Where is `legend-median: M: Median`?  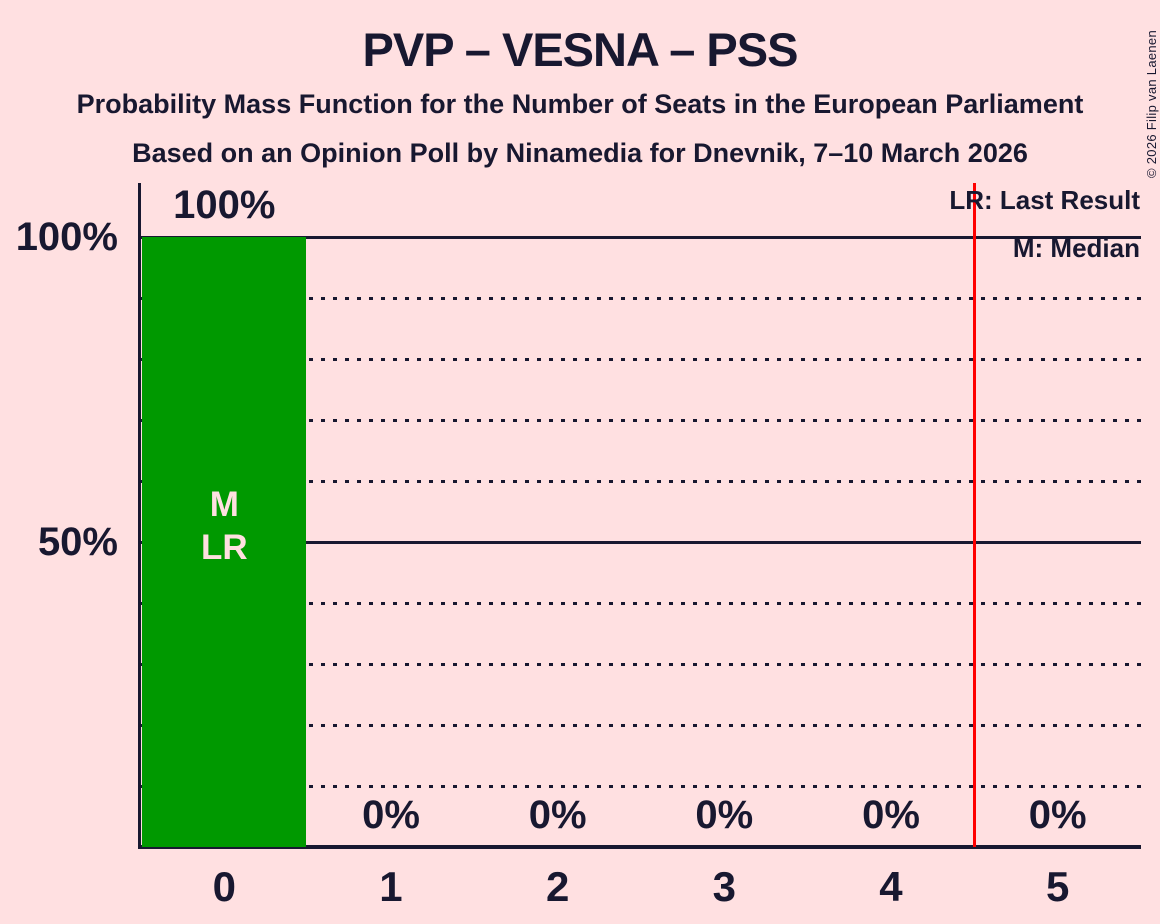
legend-median: M: Median is located at coordinates (1076, 248).